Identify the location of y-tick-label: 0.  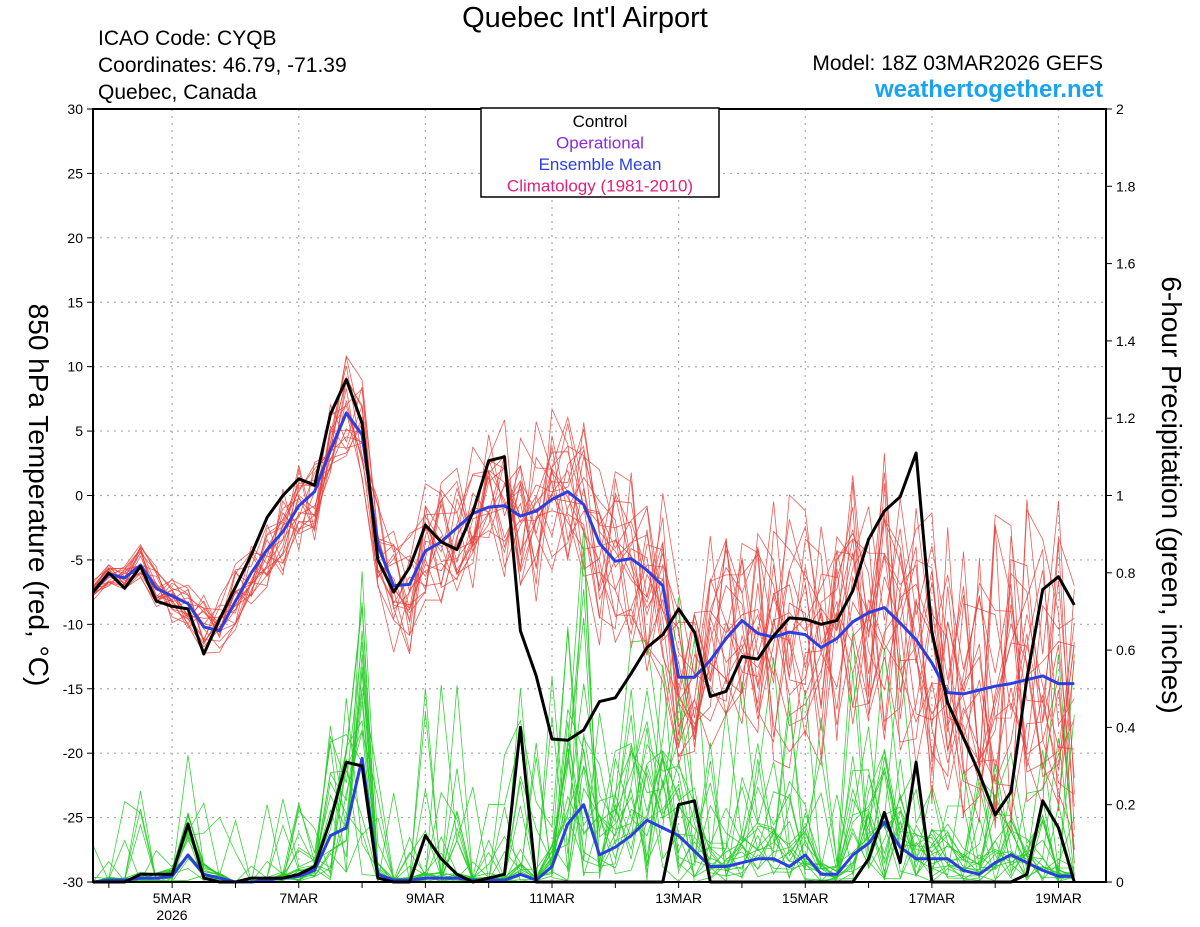
(79, 496).